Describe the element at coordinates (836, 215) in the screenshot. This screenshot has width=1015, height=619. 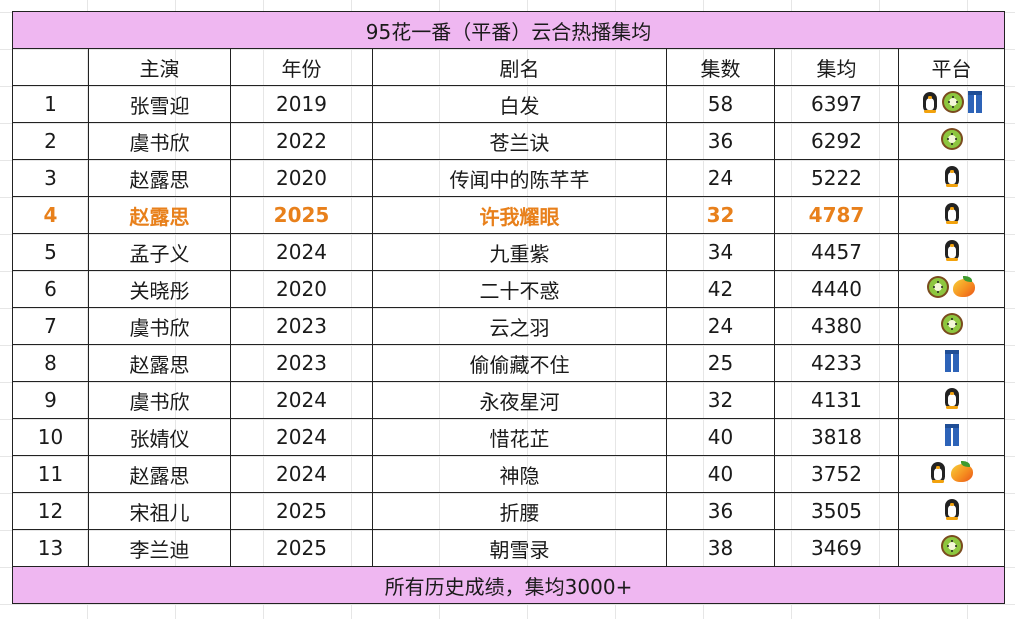
I see `cell-average: 4787` at that location.